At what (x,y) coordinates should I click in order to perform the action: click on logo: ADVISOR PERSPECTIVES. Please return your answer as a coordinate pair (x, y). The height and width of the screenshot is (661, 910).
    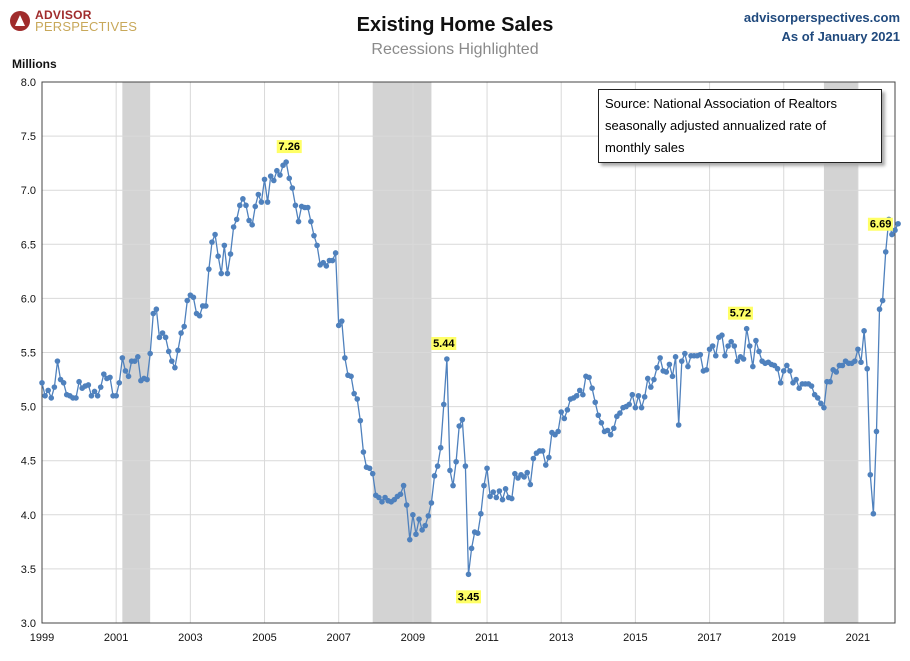
    Looking at the image, I should click on (73, 21).